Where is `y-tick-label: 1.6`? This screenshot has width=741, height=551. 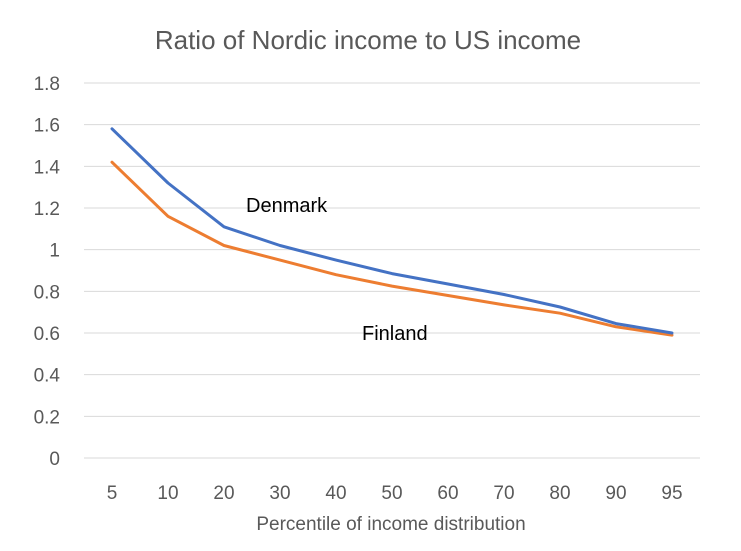 y-tick-label: 1.6 is located at coordinates (47, 126).